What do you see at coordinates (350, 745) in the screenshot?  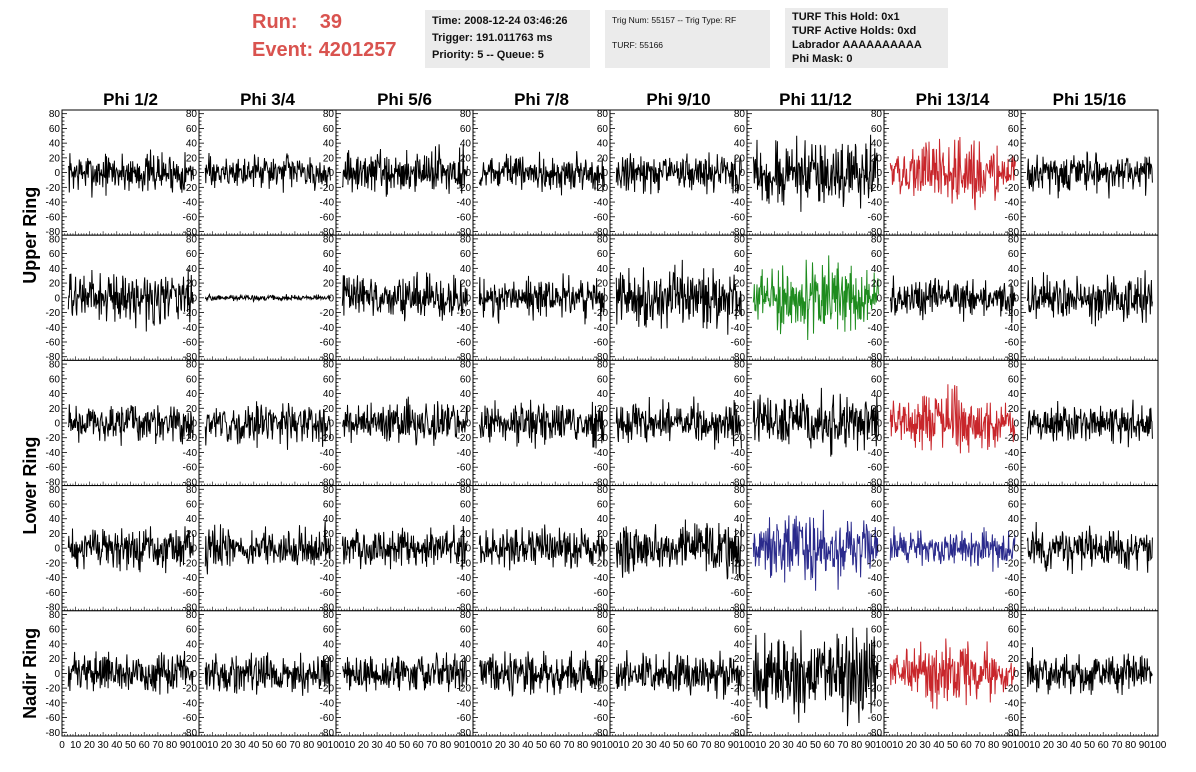 I see `x-tick-label: 10` at bounding box center [350, 745].